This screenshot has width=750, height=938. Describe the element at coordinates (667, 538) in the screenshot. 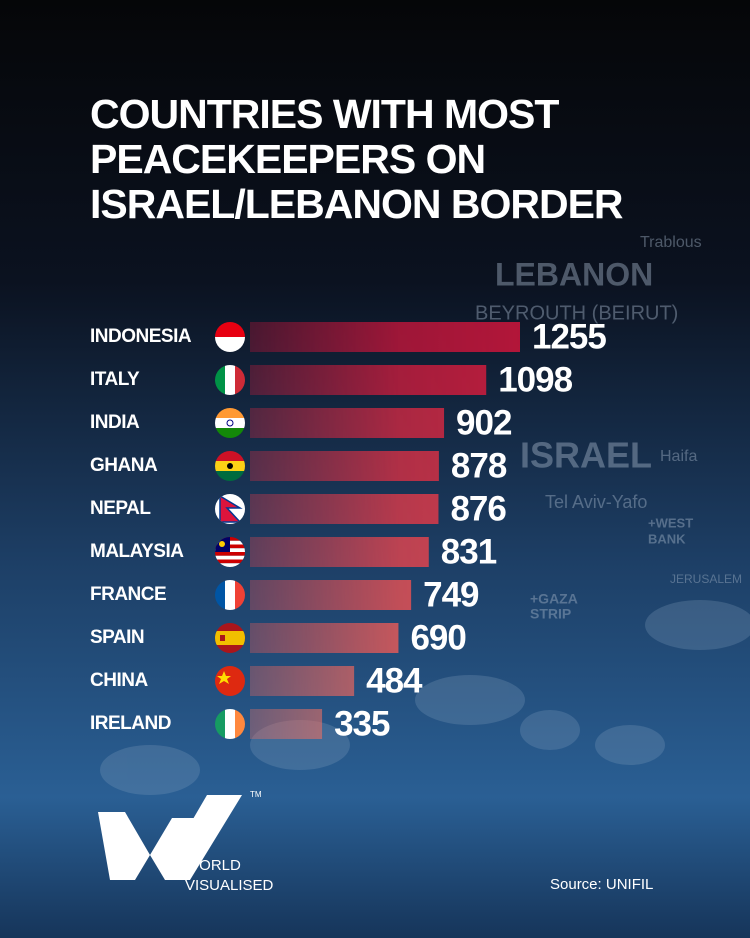

I see `map-label: BANK` at that location.